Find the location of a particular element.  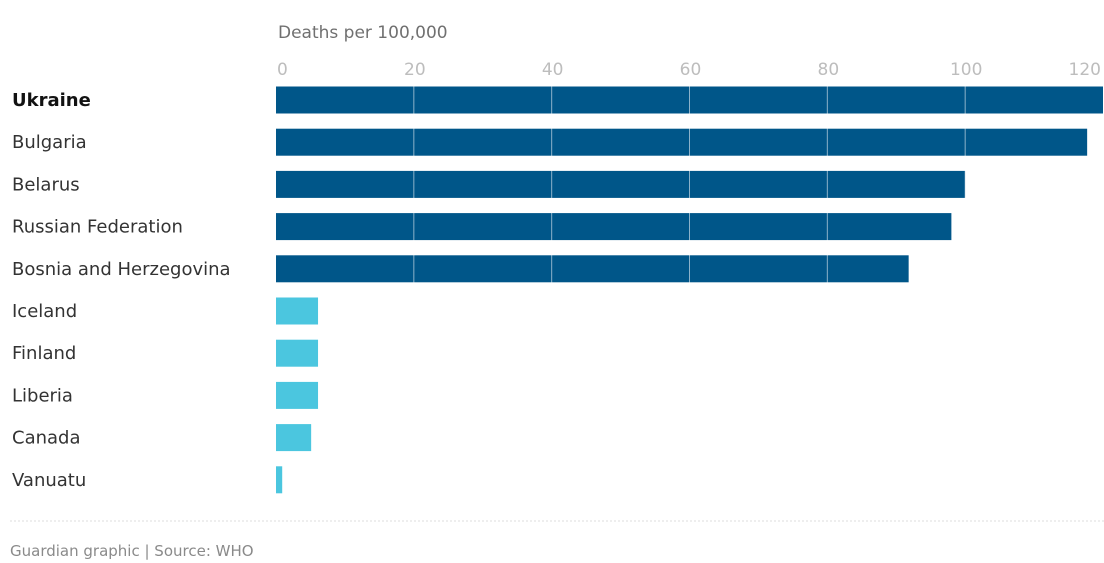

category-label: Ukraine is located at coordinates (51, 100).